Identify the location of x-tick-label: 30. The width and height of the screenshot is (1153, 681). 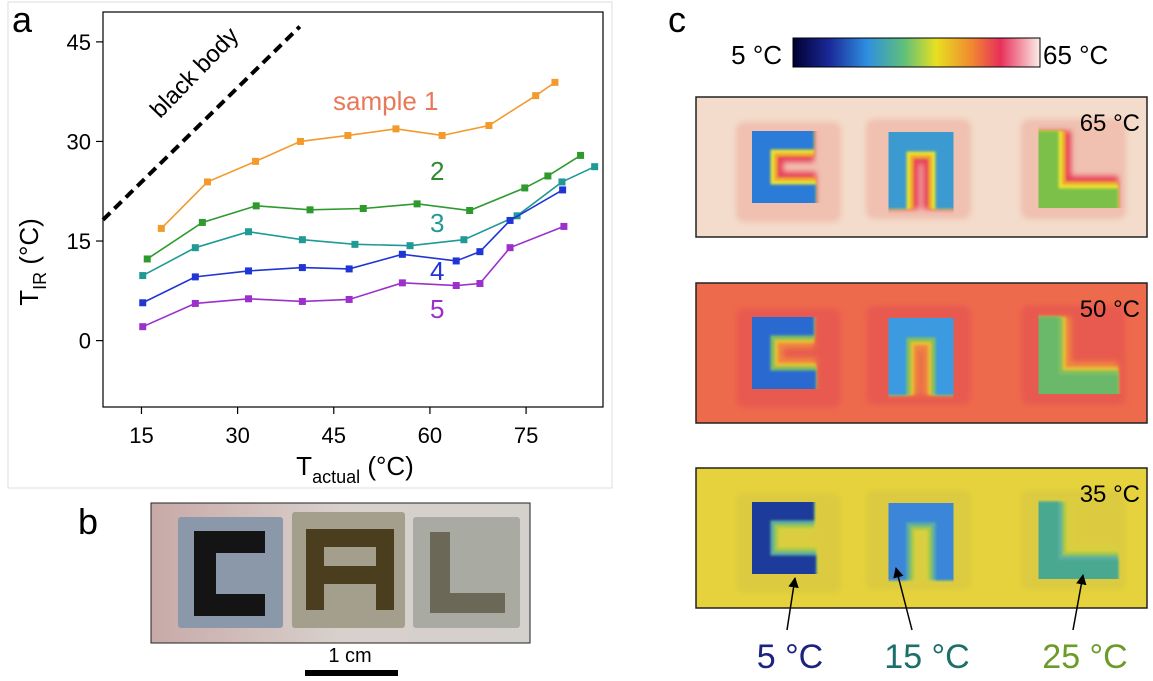
(237, 435).